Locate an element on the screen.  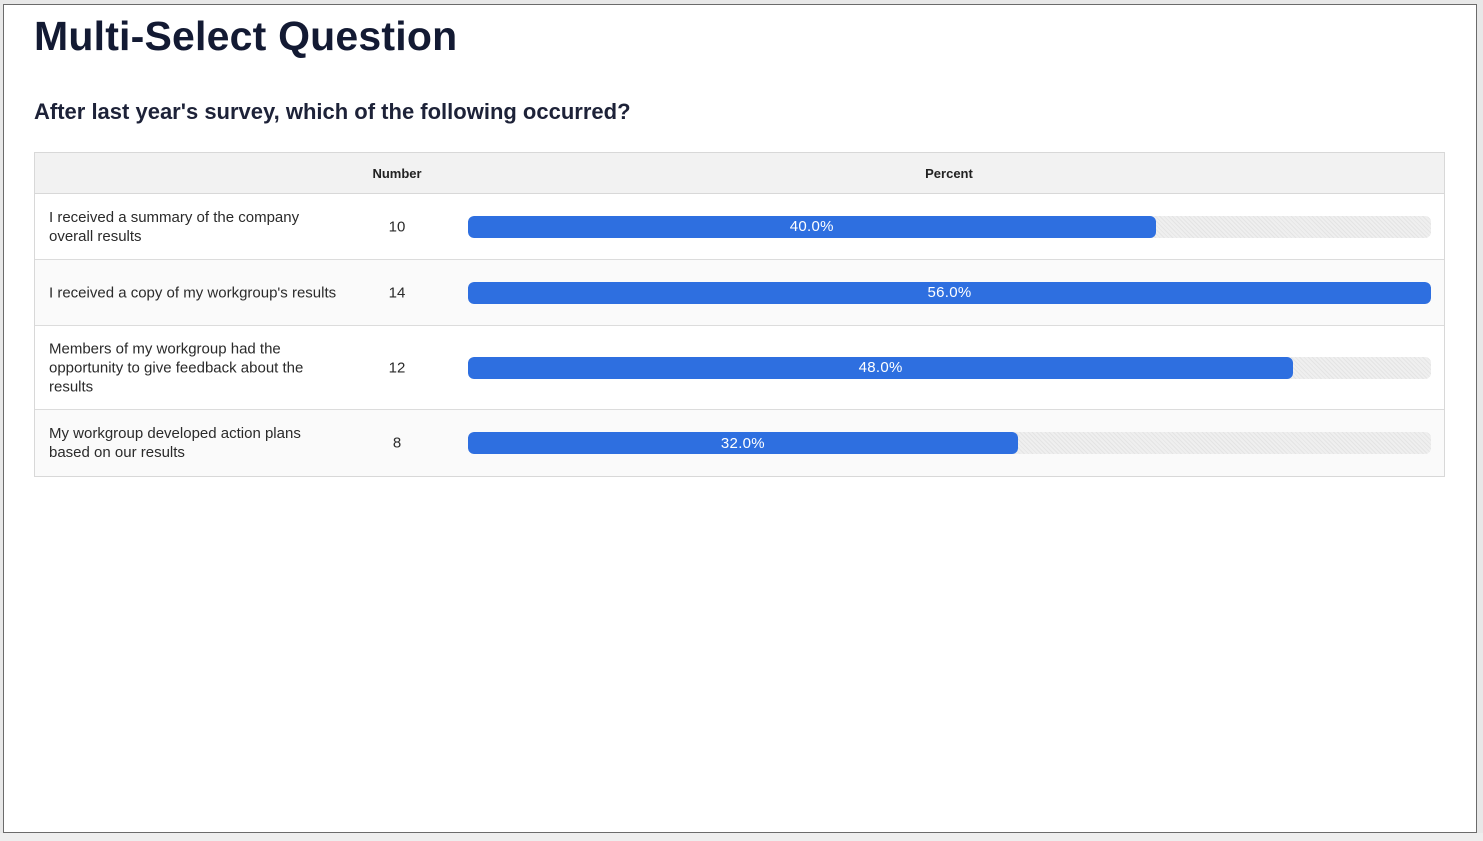
row-number: 12 is located at coordinates (397, 367).